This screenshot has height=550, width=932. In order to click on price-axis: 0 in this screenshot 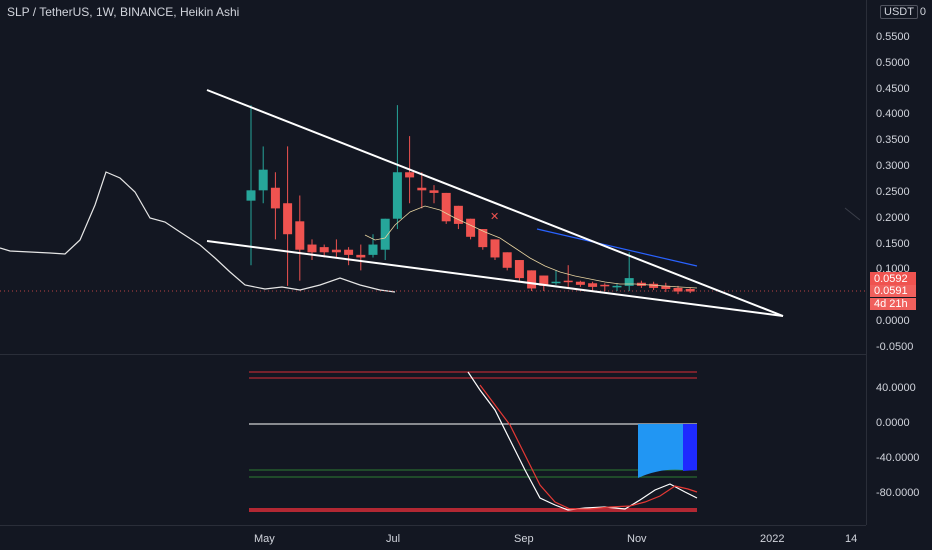, I will do `click(899, 262)`.